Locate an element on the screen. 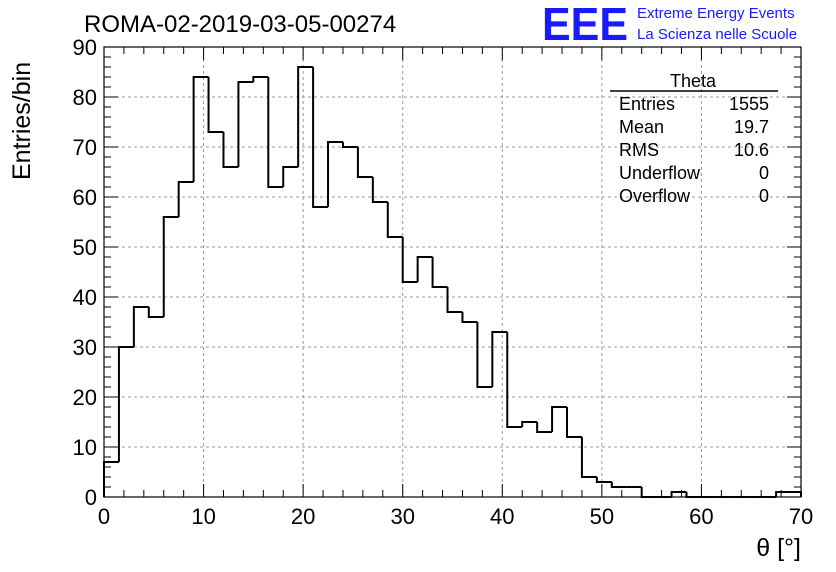 This screenshot has height=572, width=836. stats-row-value: 19.7 is located at coordinates (751, 127).